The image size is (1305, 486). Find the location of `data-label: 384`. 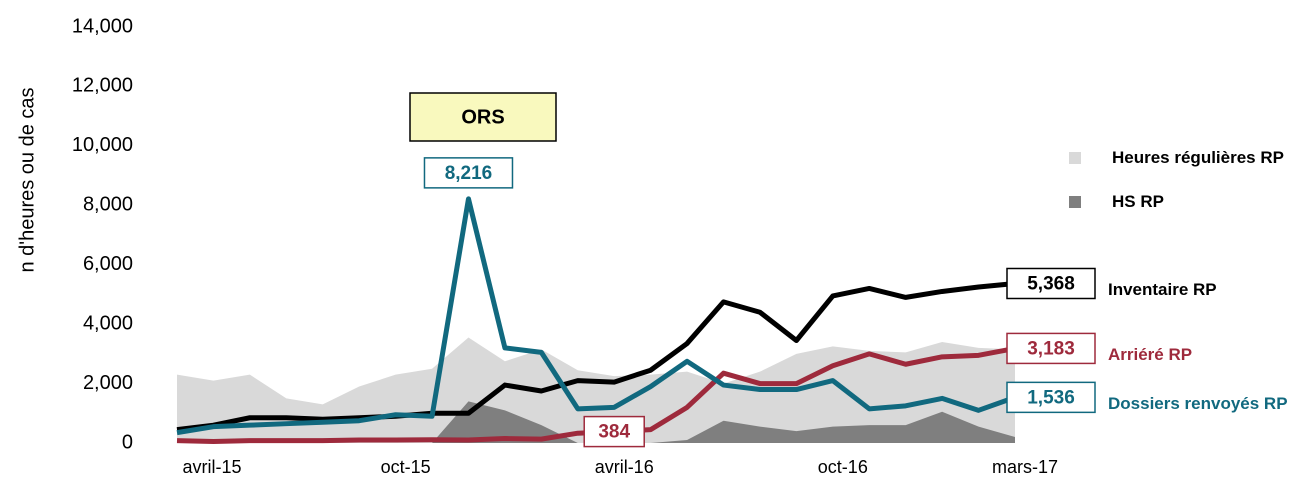

data-label: 384 is located at coordinates (614, 432).